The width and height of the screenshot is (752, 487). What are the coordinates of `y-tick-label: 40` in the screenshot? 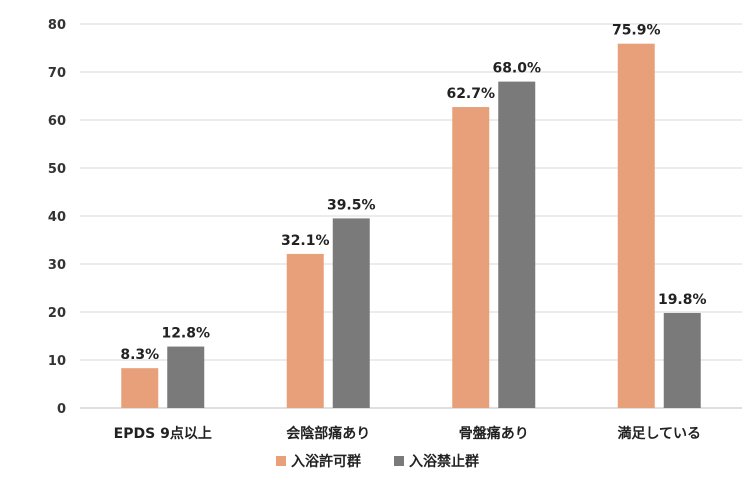 It's located at (57, 217).